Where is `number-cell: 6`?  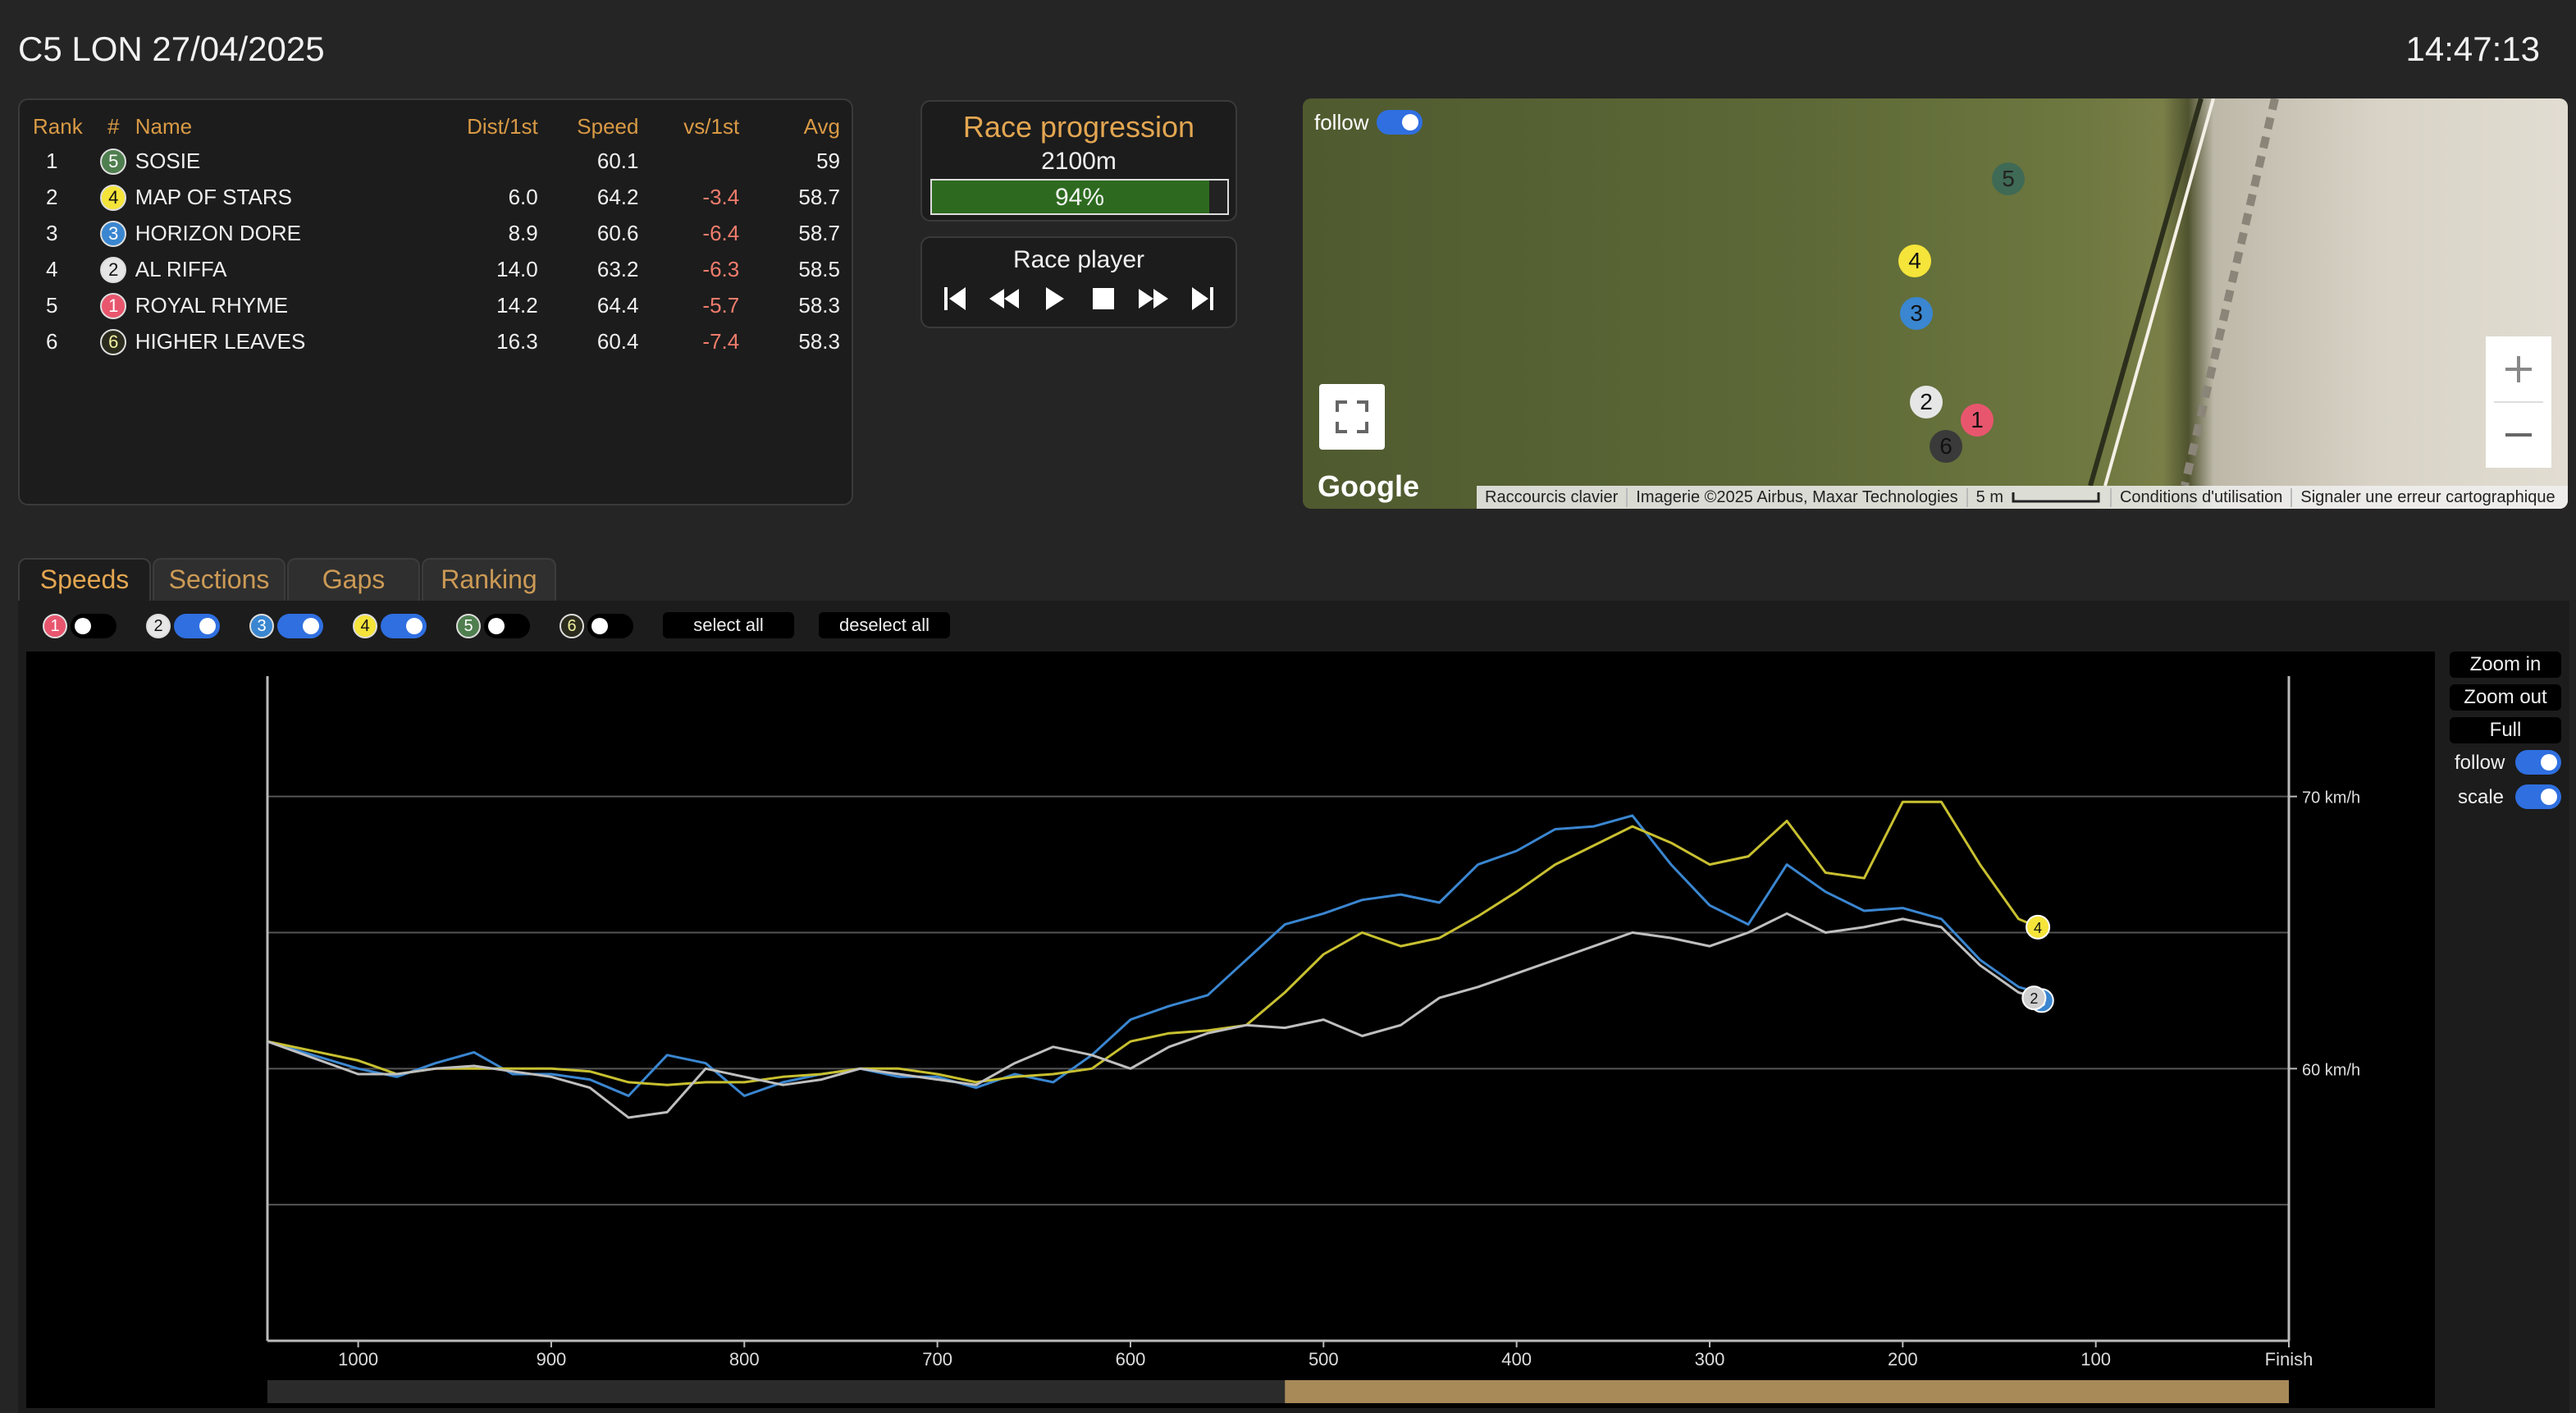
number-cell: 6 is located at coordinates (113, 341).